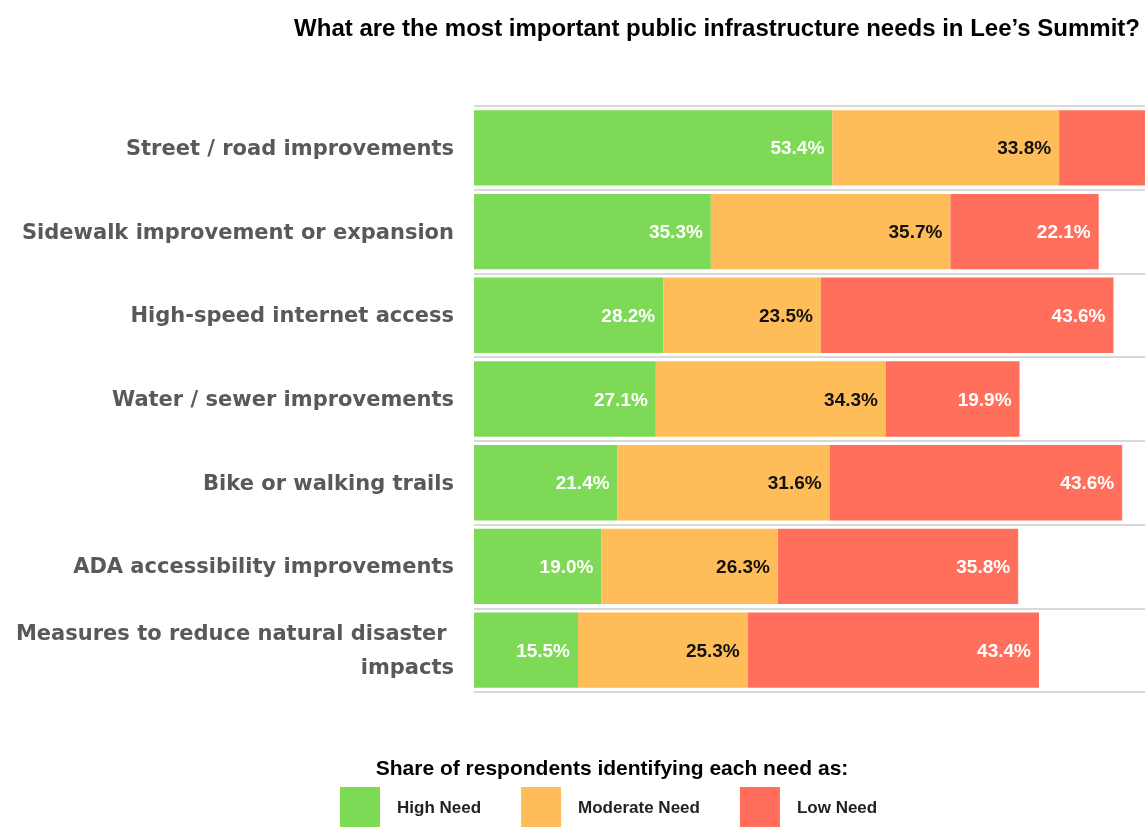 The image size is (1145, 832). I want to click on data-label: 22.1%, so click(1063, 232).